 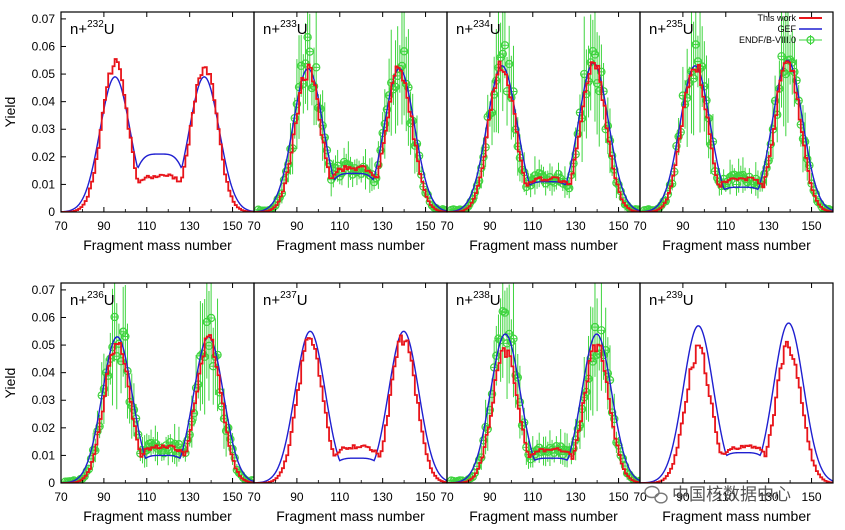 What do you see at coordinates (671, 28) in the screenshot?
I see `panel-label: n+235U` at bounding box center [671, 28].